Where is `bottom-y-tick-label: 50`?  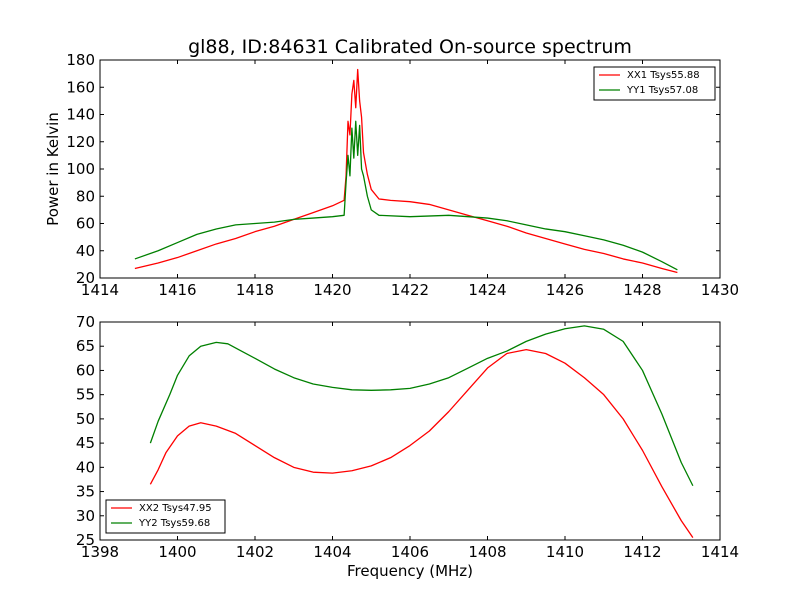 bottom-y-tick-label: 50 is located at coordinates (85, 419).